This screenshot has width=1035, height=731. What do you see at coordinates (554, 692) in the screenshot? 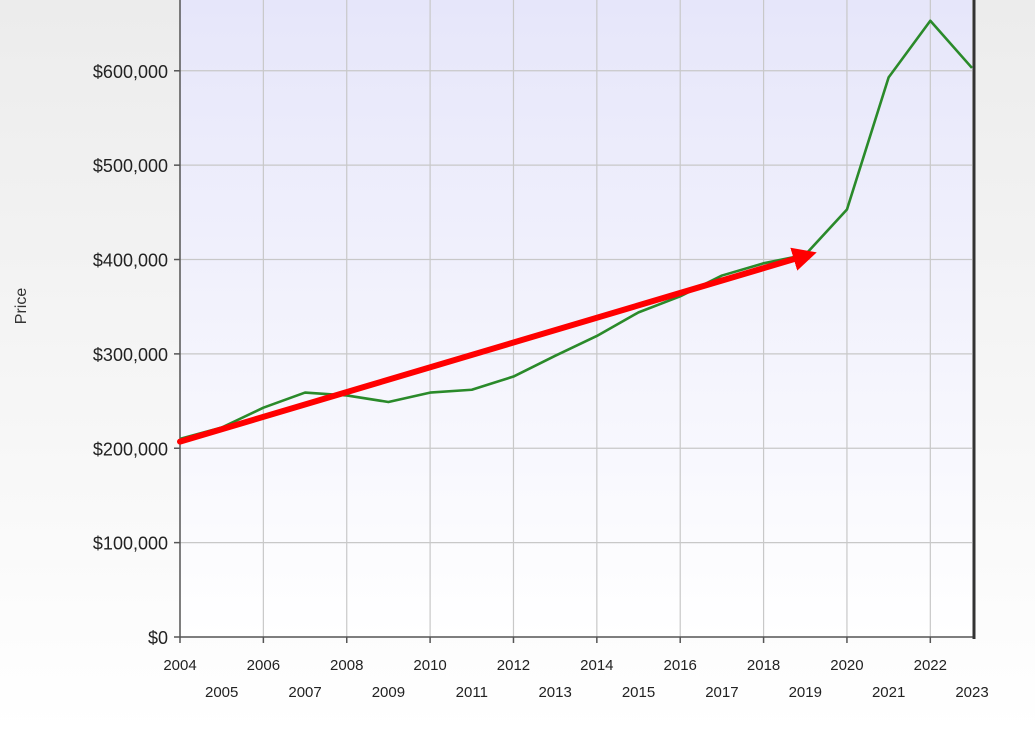
I see `x-tick-label: 2013` at bounding box center [554, 692].